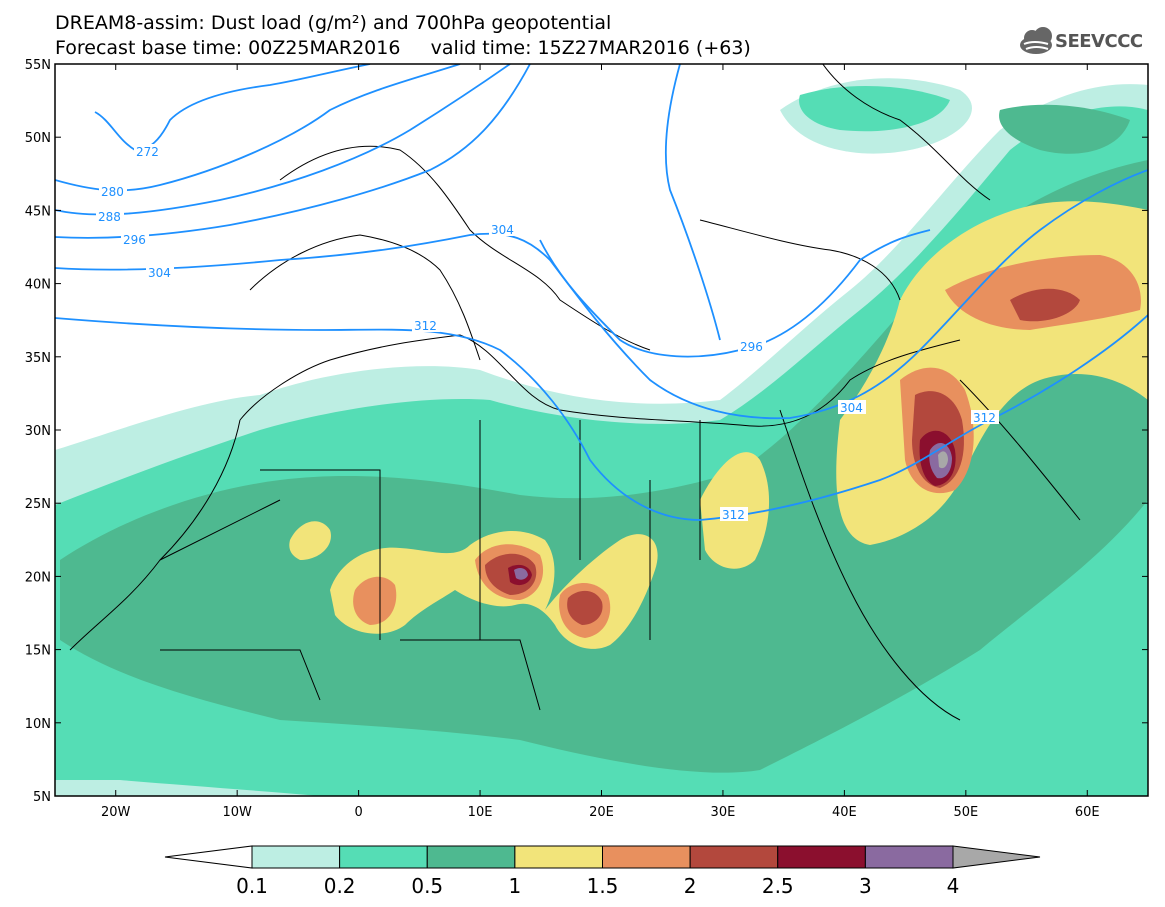  Describe the element at coordinates (690, 886) in the screenshot. I see `colorbar-label: 2` at that location.